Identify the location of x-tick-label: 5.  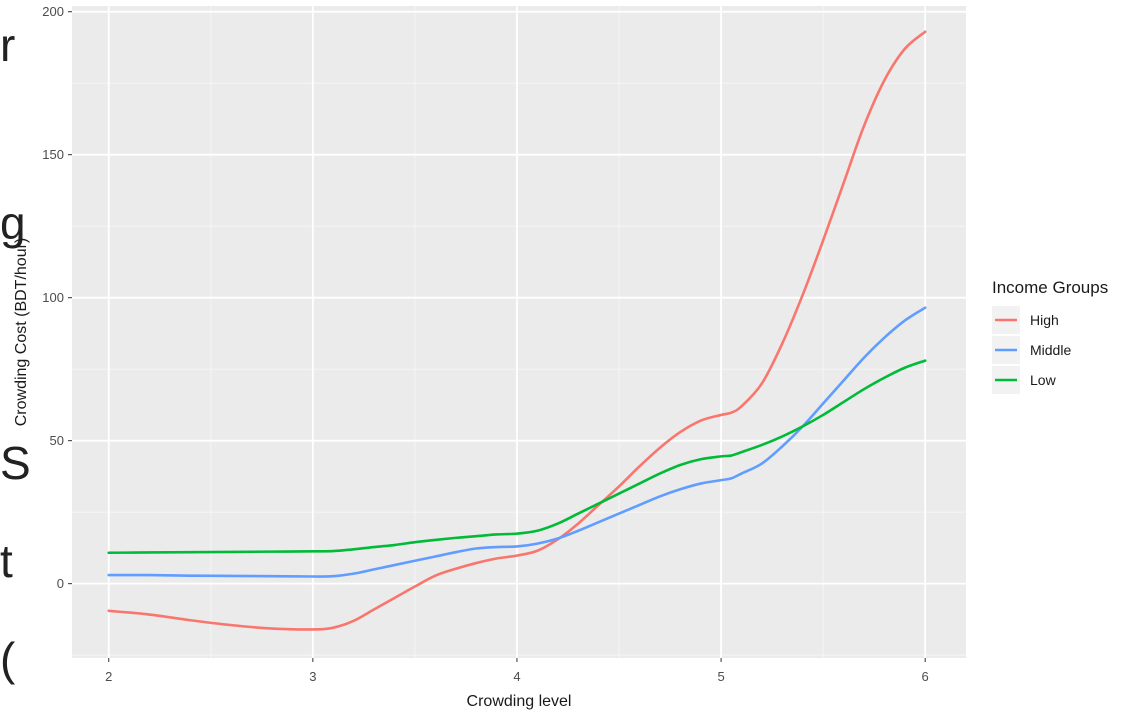
(720, 676).